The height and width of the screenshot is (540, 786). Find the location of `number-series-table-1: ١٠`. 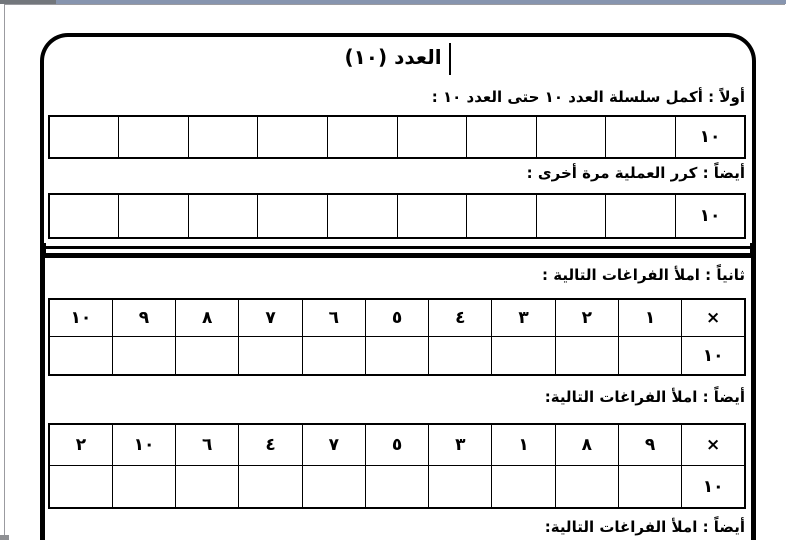

number-series-table-1: ١٠ is located at coordinates (397, 137).